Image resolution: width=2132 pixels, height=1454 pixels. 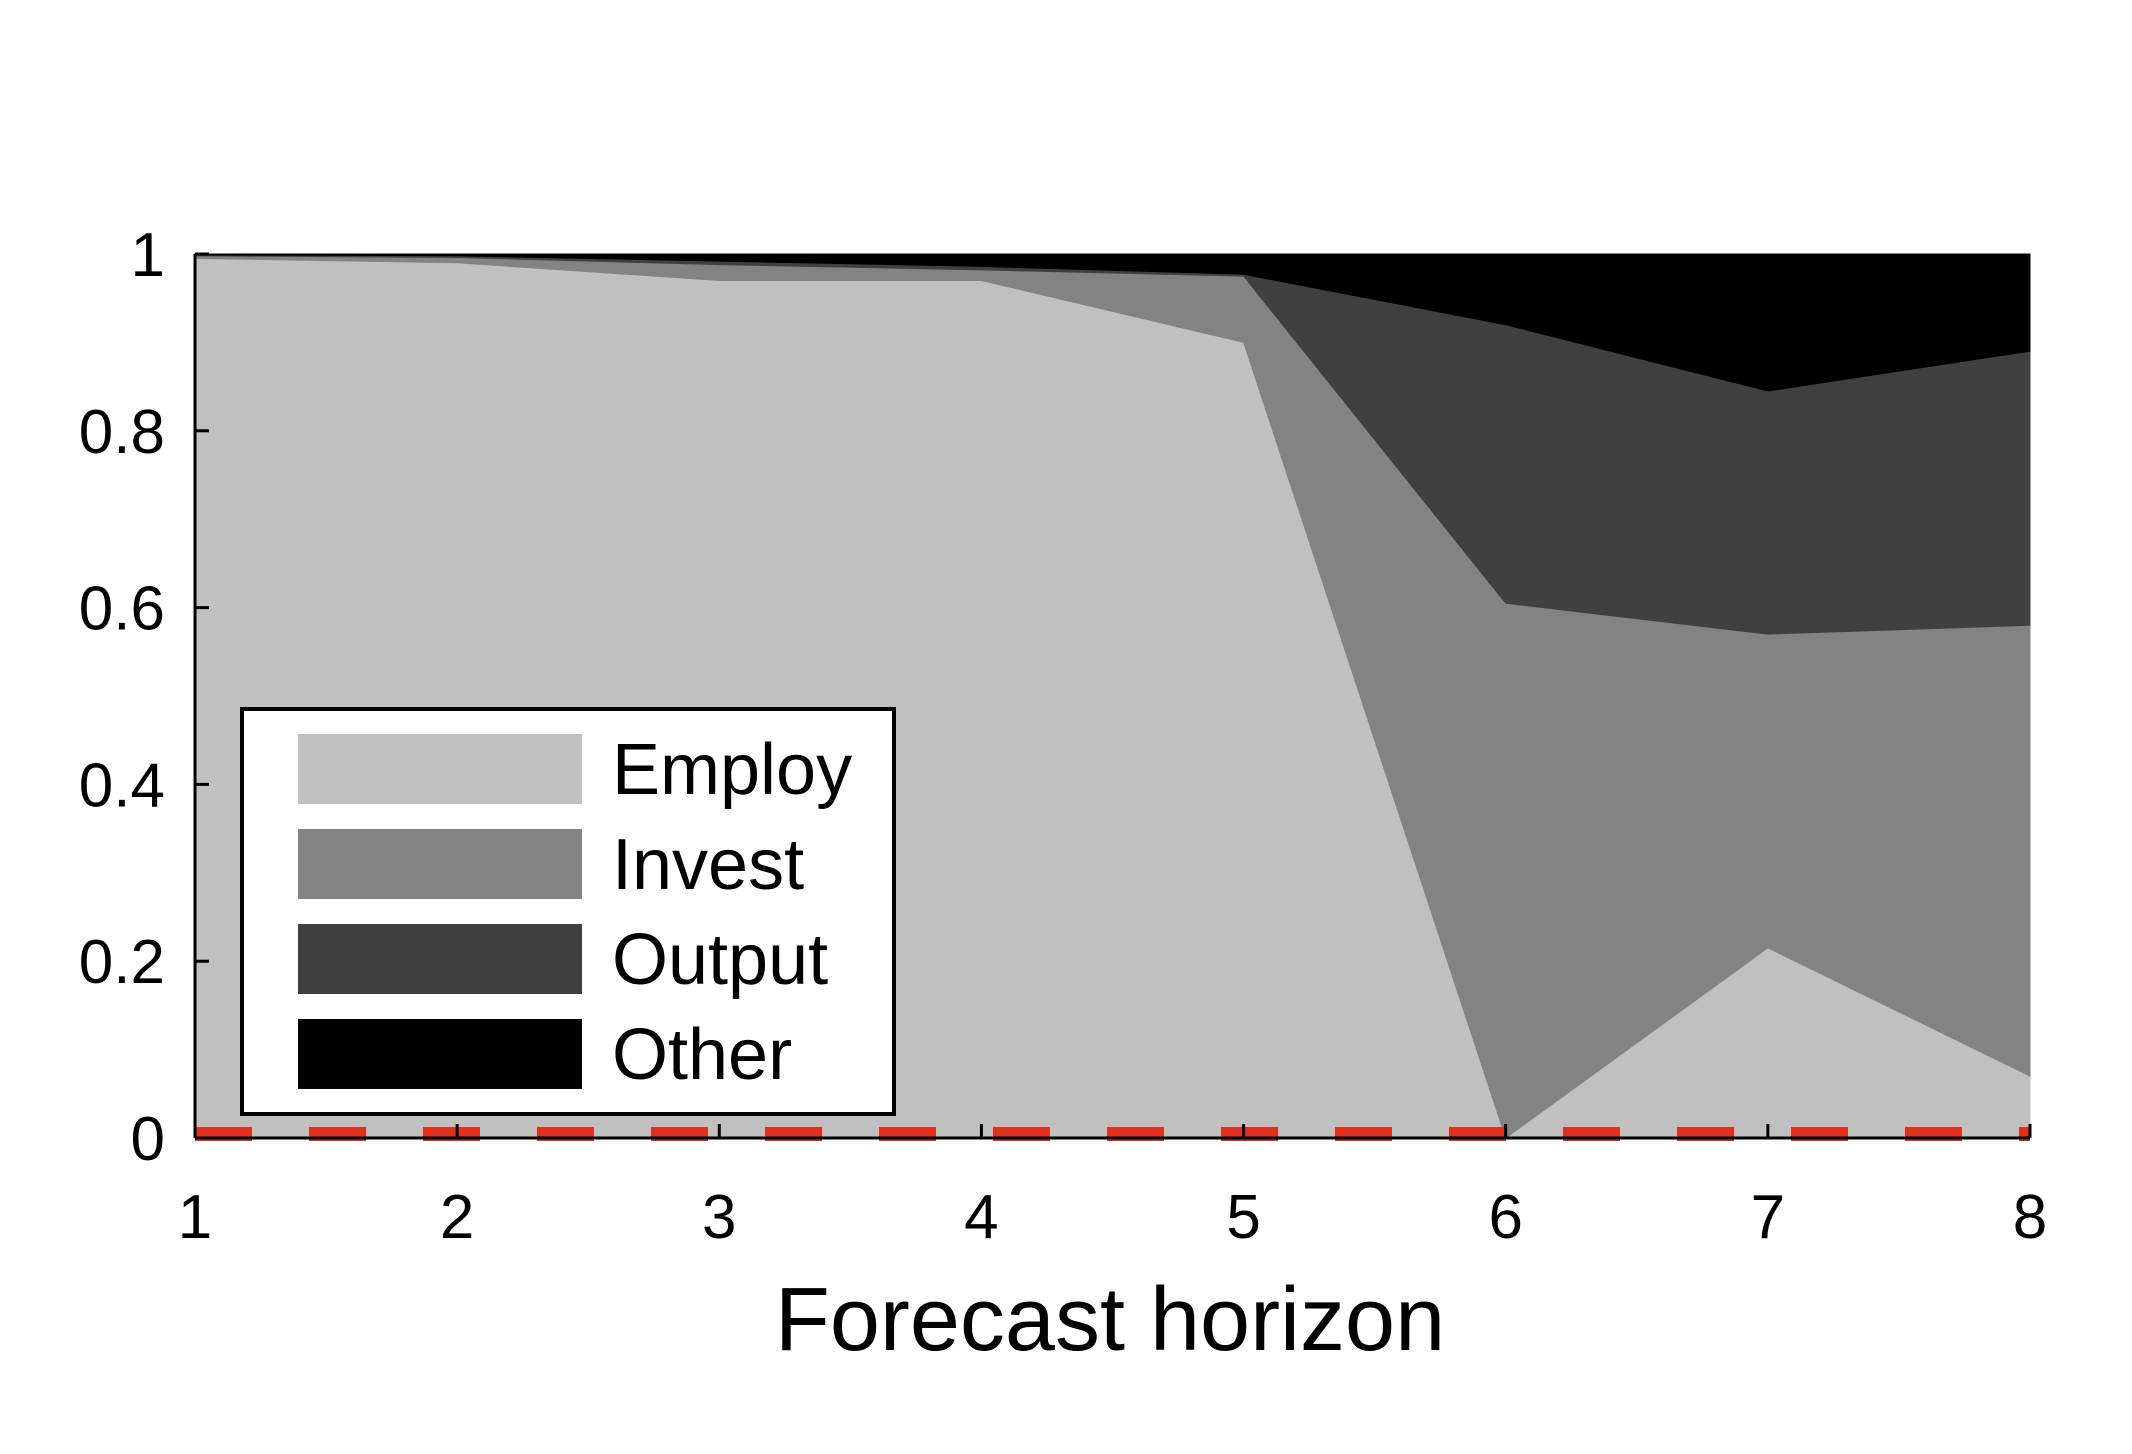 What do you see at coordinates (122, 609) in the screenshot?
I see `y-tick-label: 0.6` at bounding box center [122, 609].